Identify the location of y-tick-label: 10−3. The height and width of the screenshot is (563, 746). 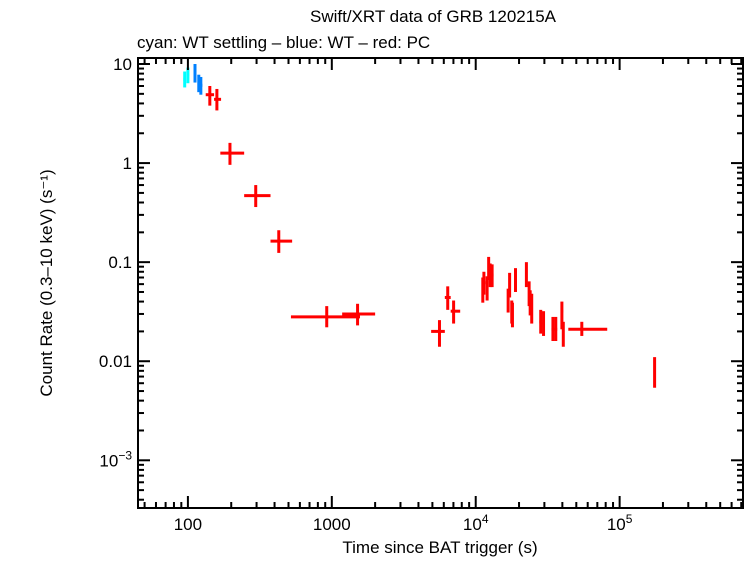
(115, 459).